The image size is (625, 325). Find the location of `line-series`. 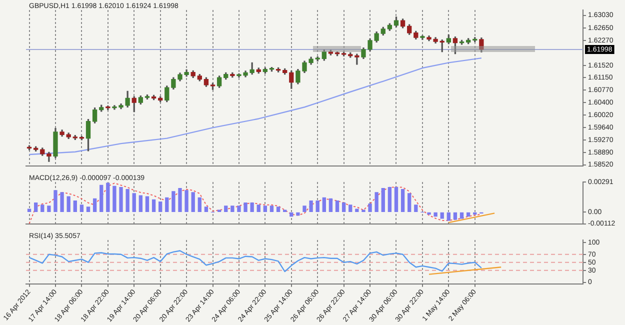

line-series is located at coordinates (255, 203).